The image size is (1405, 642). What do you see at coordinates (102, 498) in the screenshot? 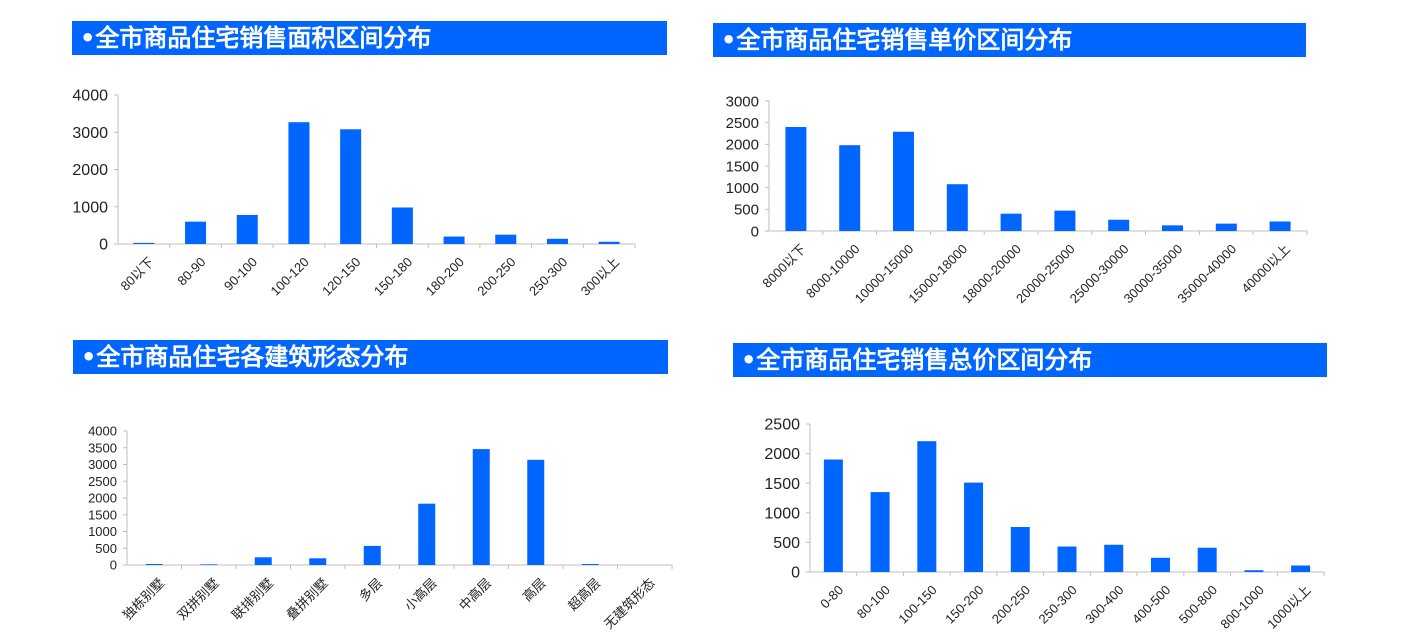
I see `building-type-y-tick-label: 2000` at bounding box center [102, 498].